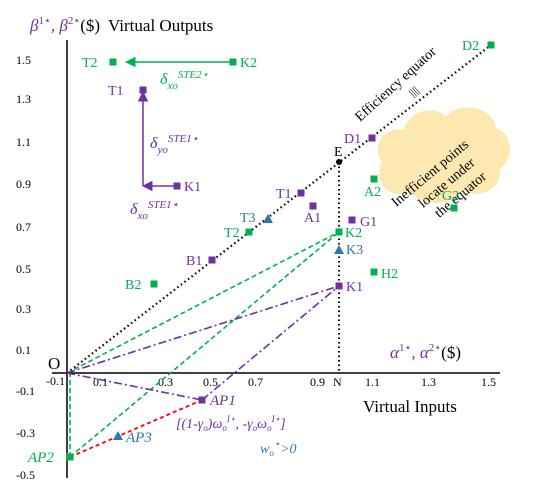  I want to click on red-dash-ap2-ap1, so click(136, 428).